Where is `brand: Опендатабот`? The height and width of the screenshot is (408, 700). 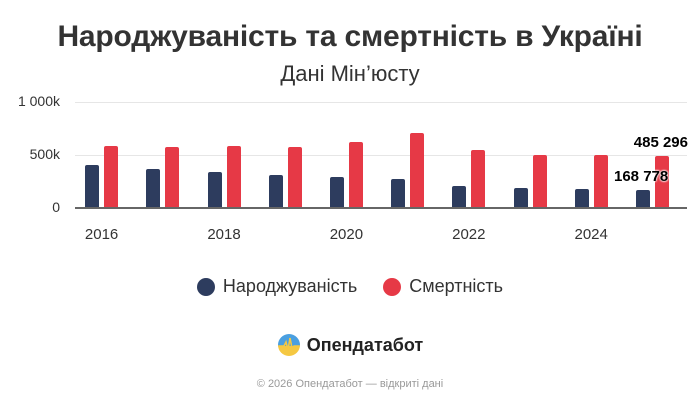
brand: Опендатабот is located at coordinates (350, 345).